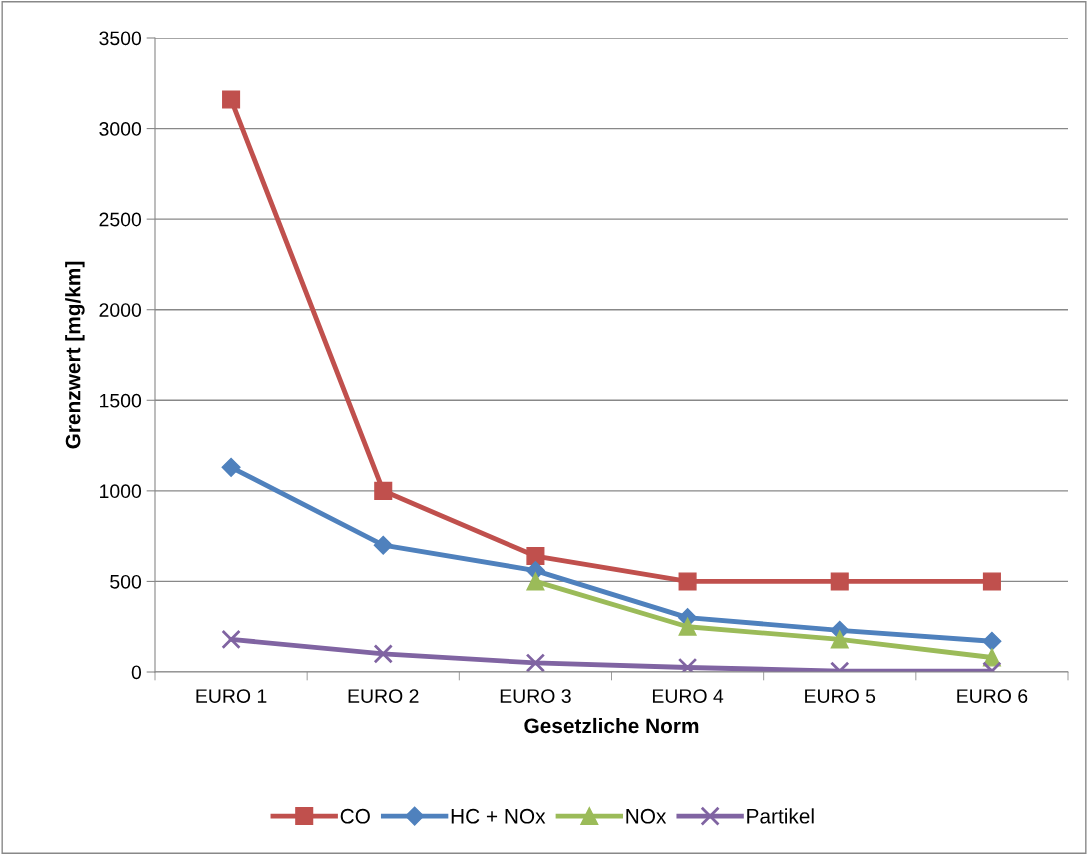  Describe the element at coordinates (355, 816) in the screenshot. I see `legend-label: CO` at that location.